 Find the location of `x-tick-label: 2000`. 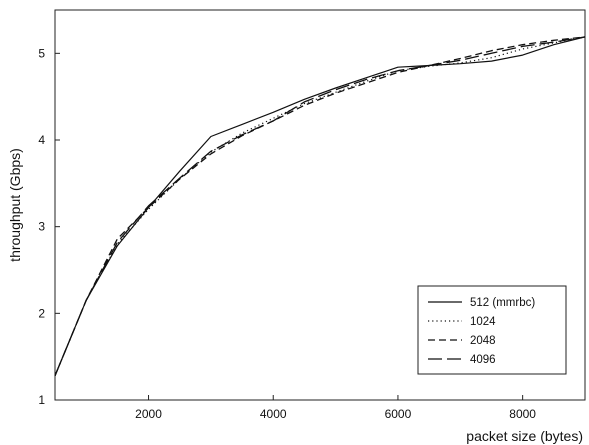

x-tick-label: 2000 is located at coordinates (148, 414).